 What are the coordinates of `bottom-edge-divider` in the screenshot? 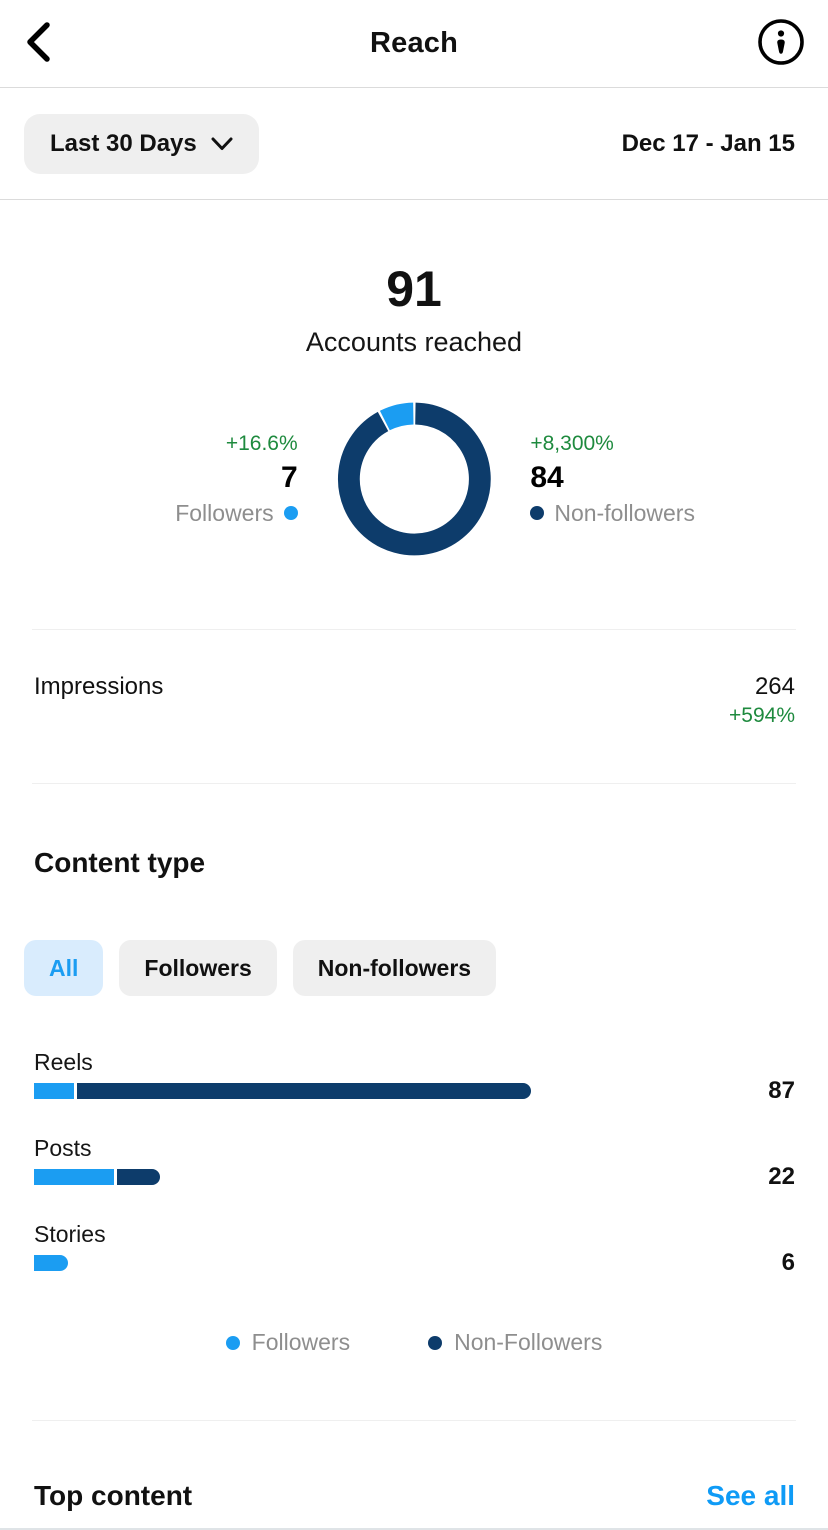 It's located at (414, 1529).